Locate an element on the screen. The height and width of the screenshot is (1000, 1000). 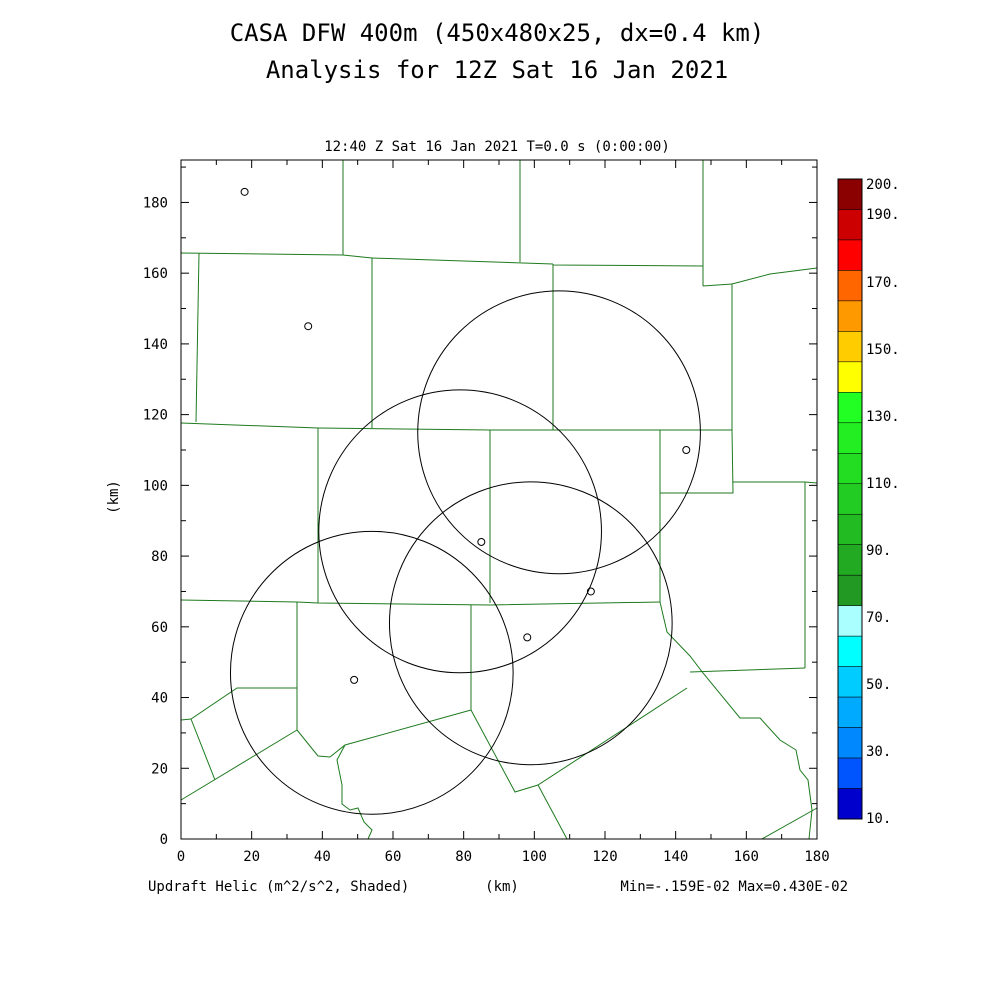
y-tick-label: 40 is located at coordinates (159, 699).